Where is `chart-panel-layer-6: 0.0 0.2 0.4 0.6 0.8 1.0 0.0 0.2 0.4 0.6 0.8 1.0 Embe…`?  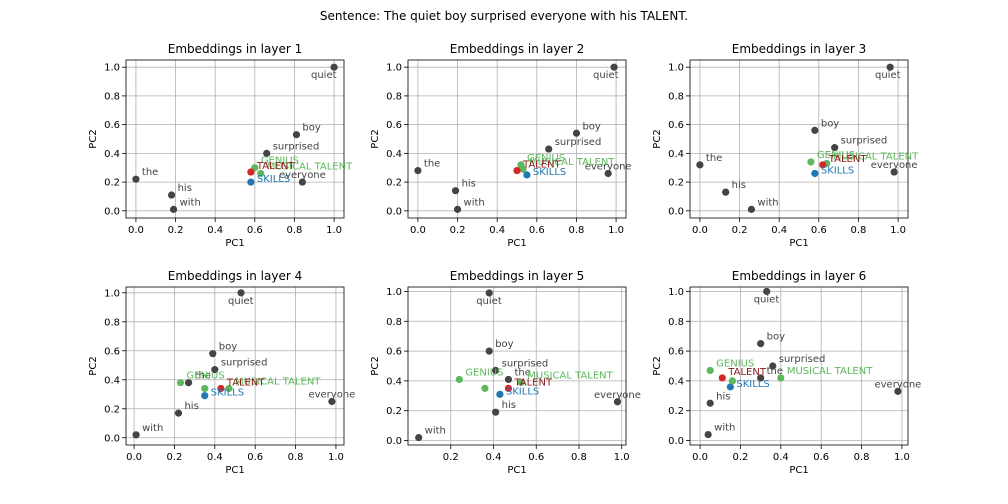
chart-panel-layer-6: 0.0 0.2 0.4 0.6 0.8 1.0 0.0 0.2 0.4 0.6 0.8 1.0 Embe… is located at coordinates (786, 372).